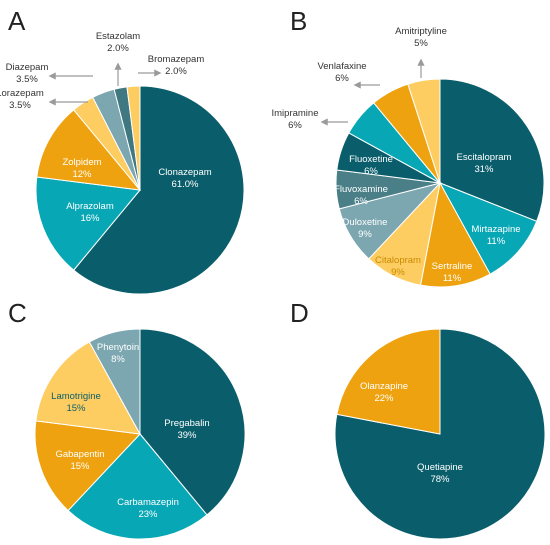 The image size is (550, 545). What do you see at coordinates (76, 402) in the screenshot?
I see `slice-label-lamotrigine: Lamotrigine 15%` at bounding box center [76, 402].